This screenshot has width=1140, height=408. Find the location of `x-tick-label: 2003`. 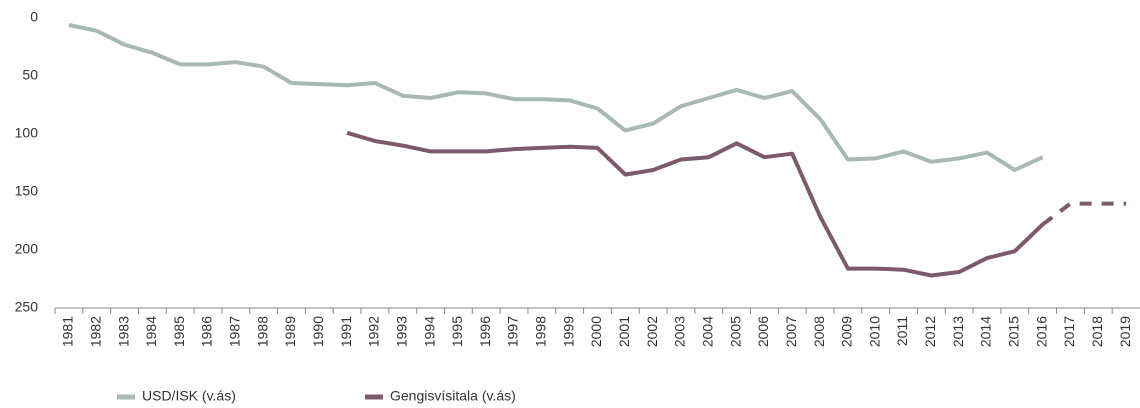

x-tick-label: 2003 is located at coordinates (680, 331).